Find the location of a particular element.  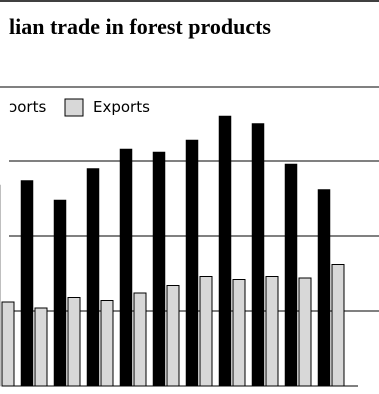

legend: ɔorts Exports is located at coordinates (79, 107).